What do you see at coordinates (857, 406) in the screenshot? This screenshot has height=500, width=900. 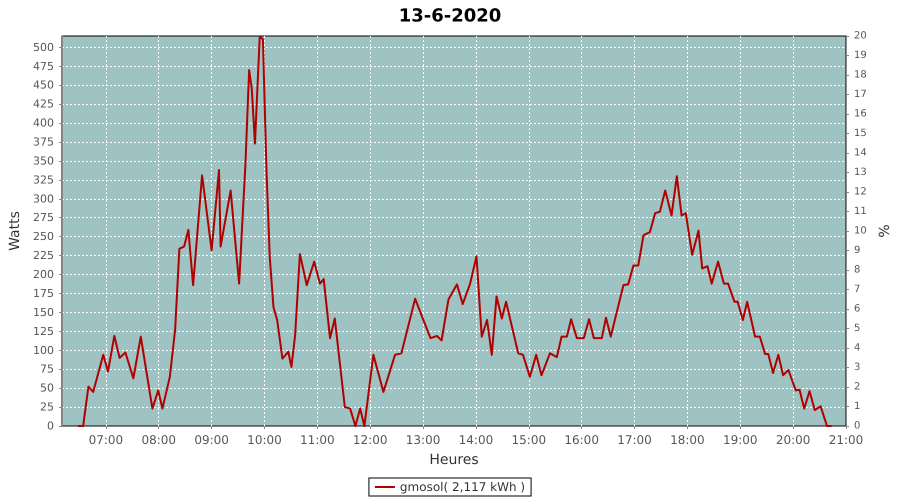 I see `y2-tick-label: 1` at bounding box center [857, 406].